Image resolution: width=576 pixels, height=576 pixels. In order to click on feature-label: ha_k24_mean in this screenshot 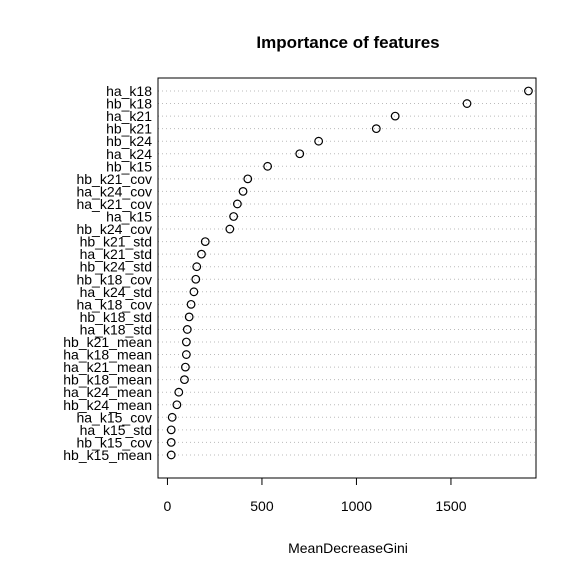, I will do `click(107, 392)`.